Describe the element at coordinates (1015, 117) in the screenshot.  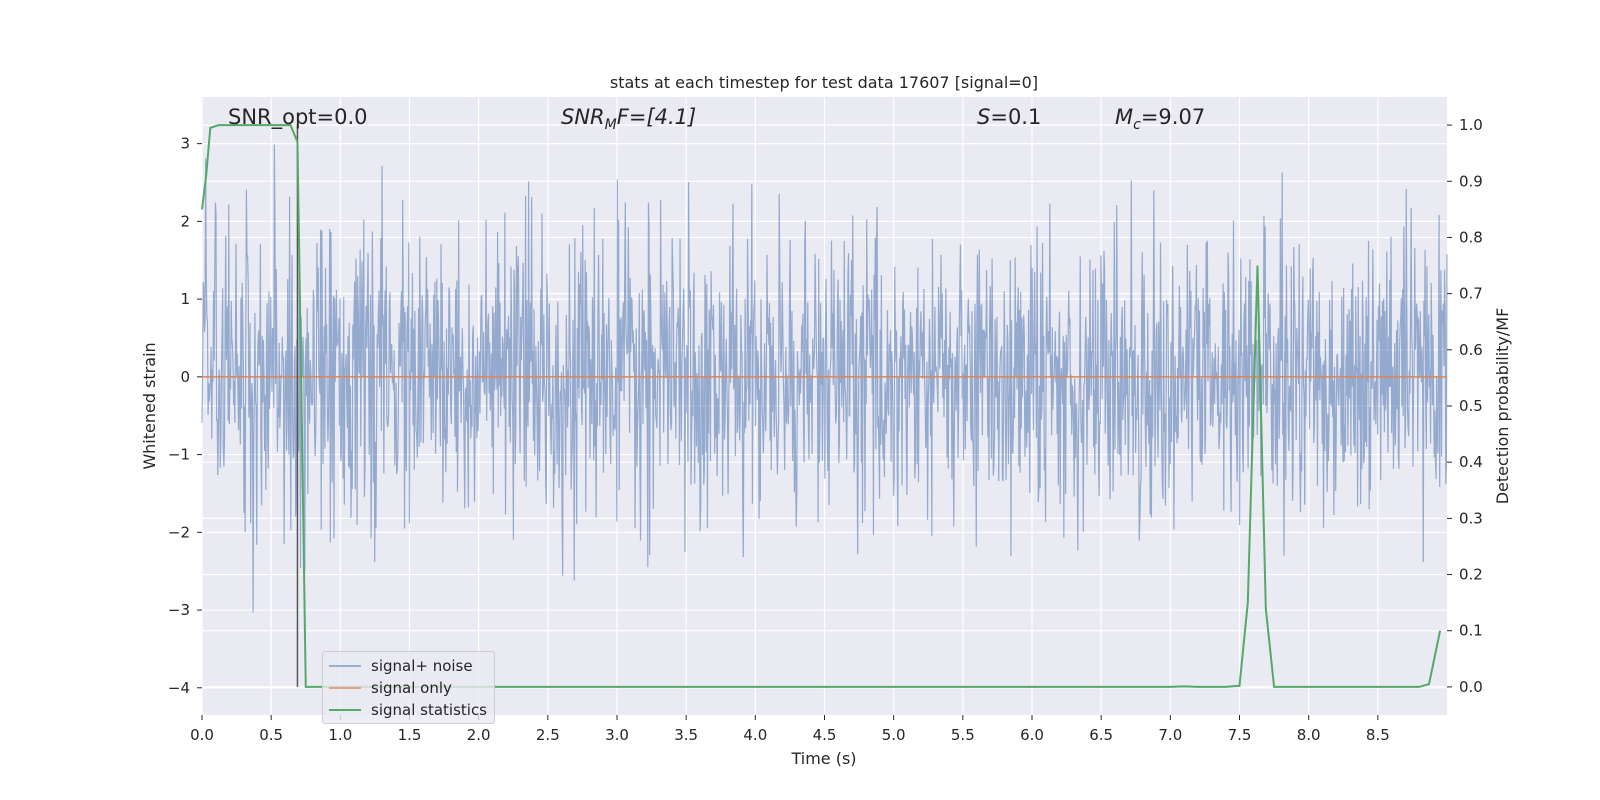
I see `annotation-s-rest: =0.1` at that location.